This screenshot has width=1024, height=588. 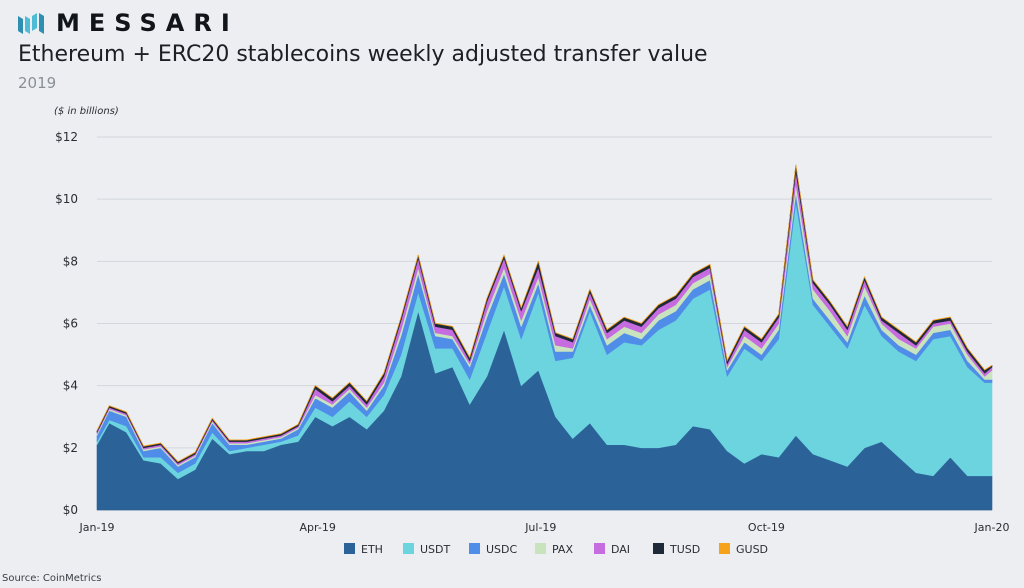 What do you see at coordinates (70, 510) in the screenshot?
I see `y-tick-label: $0` at bounding box center [70, 510].